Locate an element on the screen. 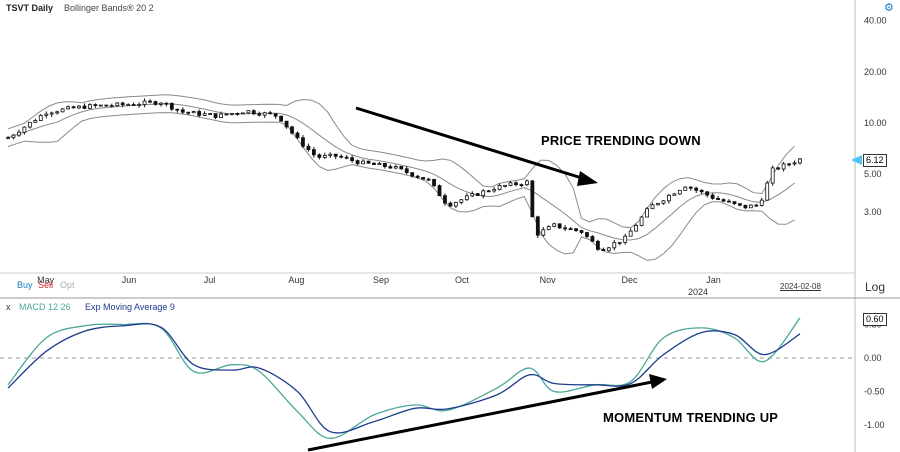 The height and width of the screenshot is (452, 900). log-scale-toggle: Log is located at coordinates (875, 287).